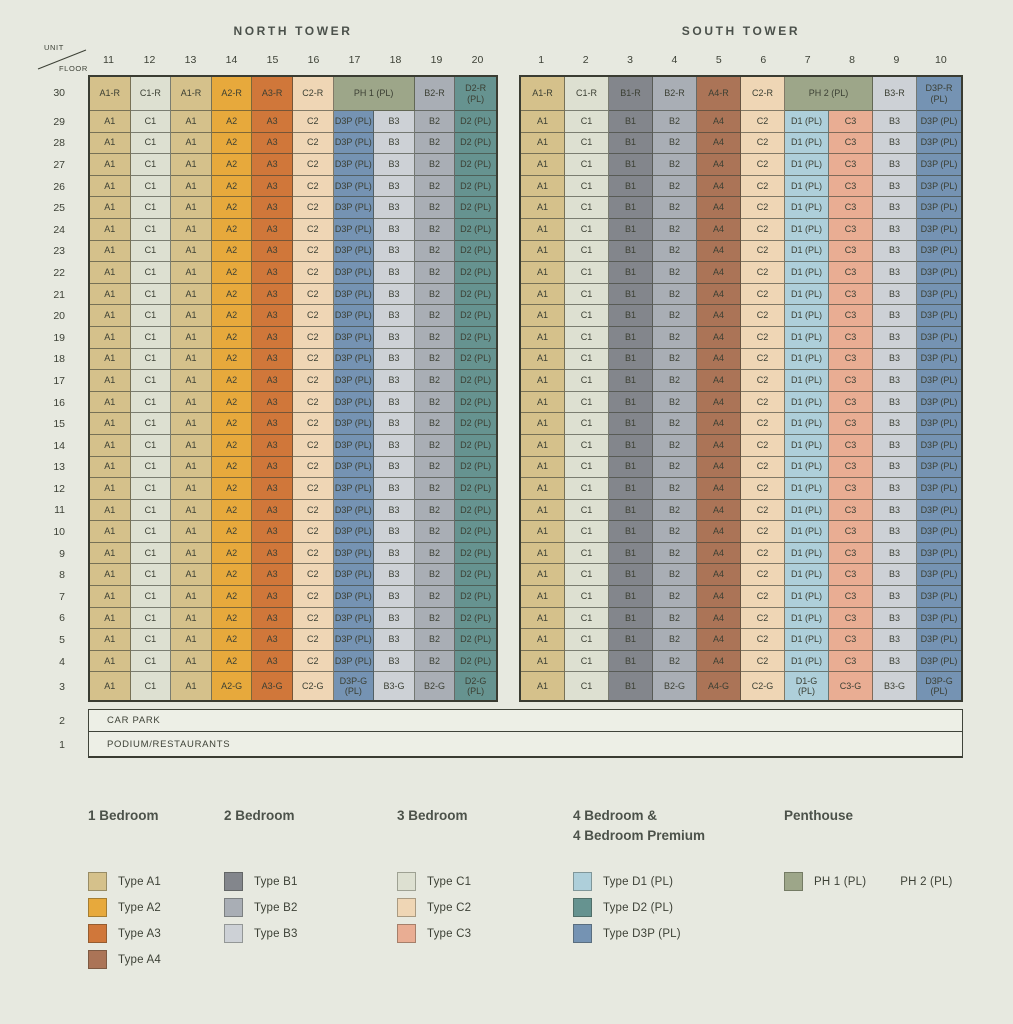 The image size is (1013, 1024). What do you see at coordinates (763, 60) in the screenshot?
I see `unit-column-header: 6` at bounding box center [763, 60].